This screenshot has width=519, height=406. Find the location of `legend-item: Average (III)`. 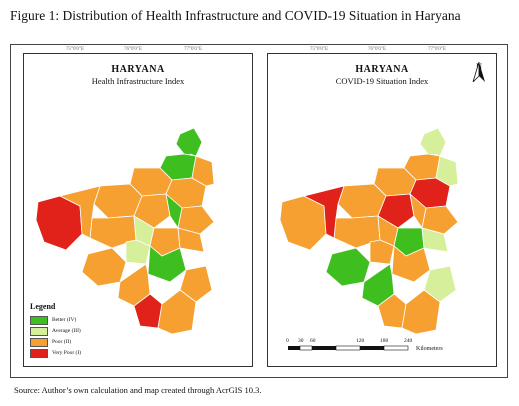

legend-item: Average (III) is located at coordinates (76, 331).